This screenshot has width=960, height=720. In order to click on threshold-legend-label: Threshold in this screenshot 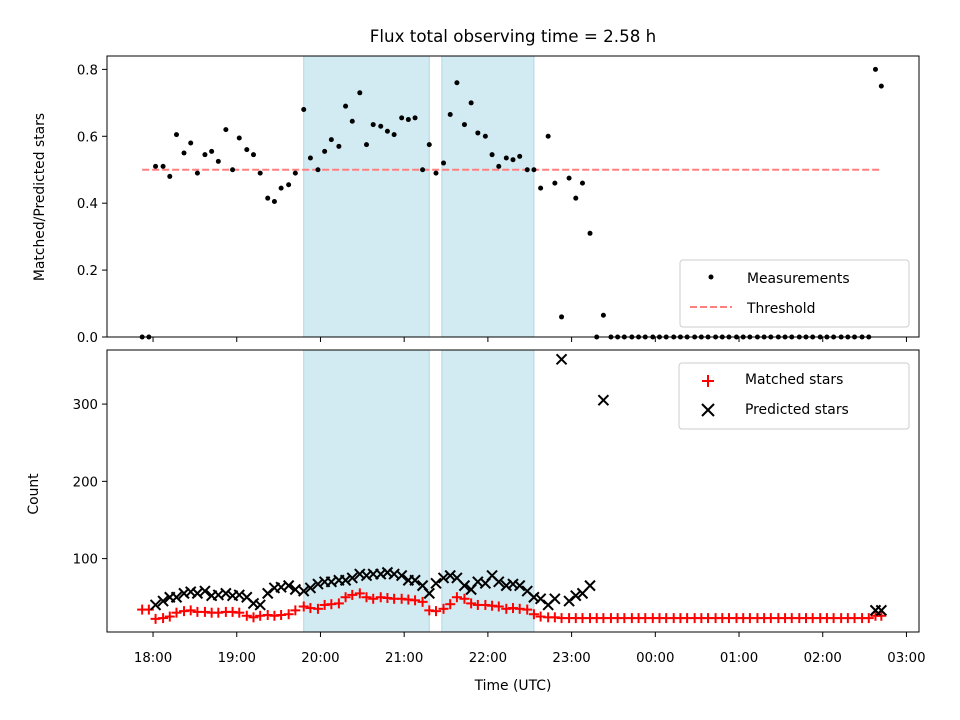, I will do `click(780, 309)`.